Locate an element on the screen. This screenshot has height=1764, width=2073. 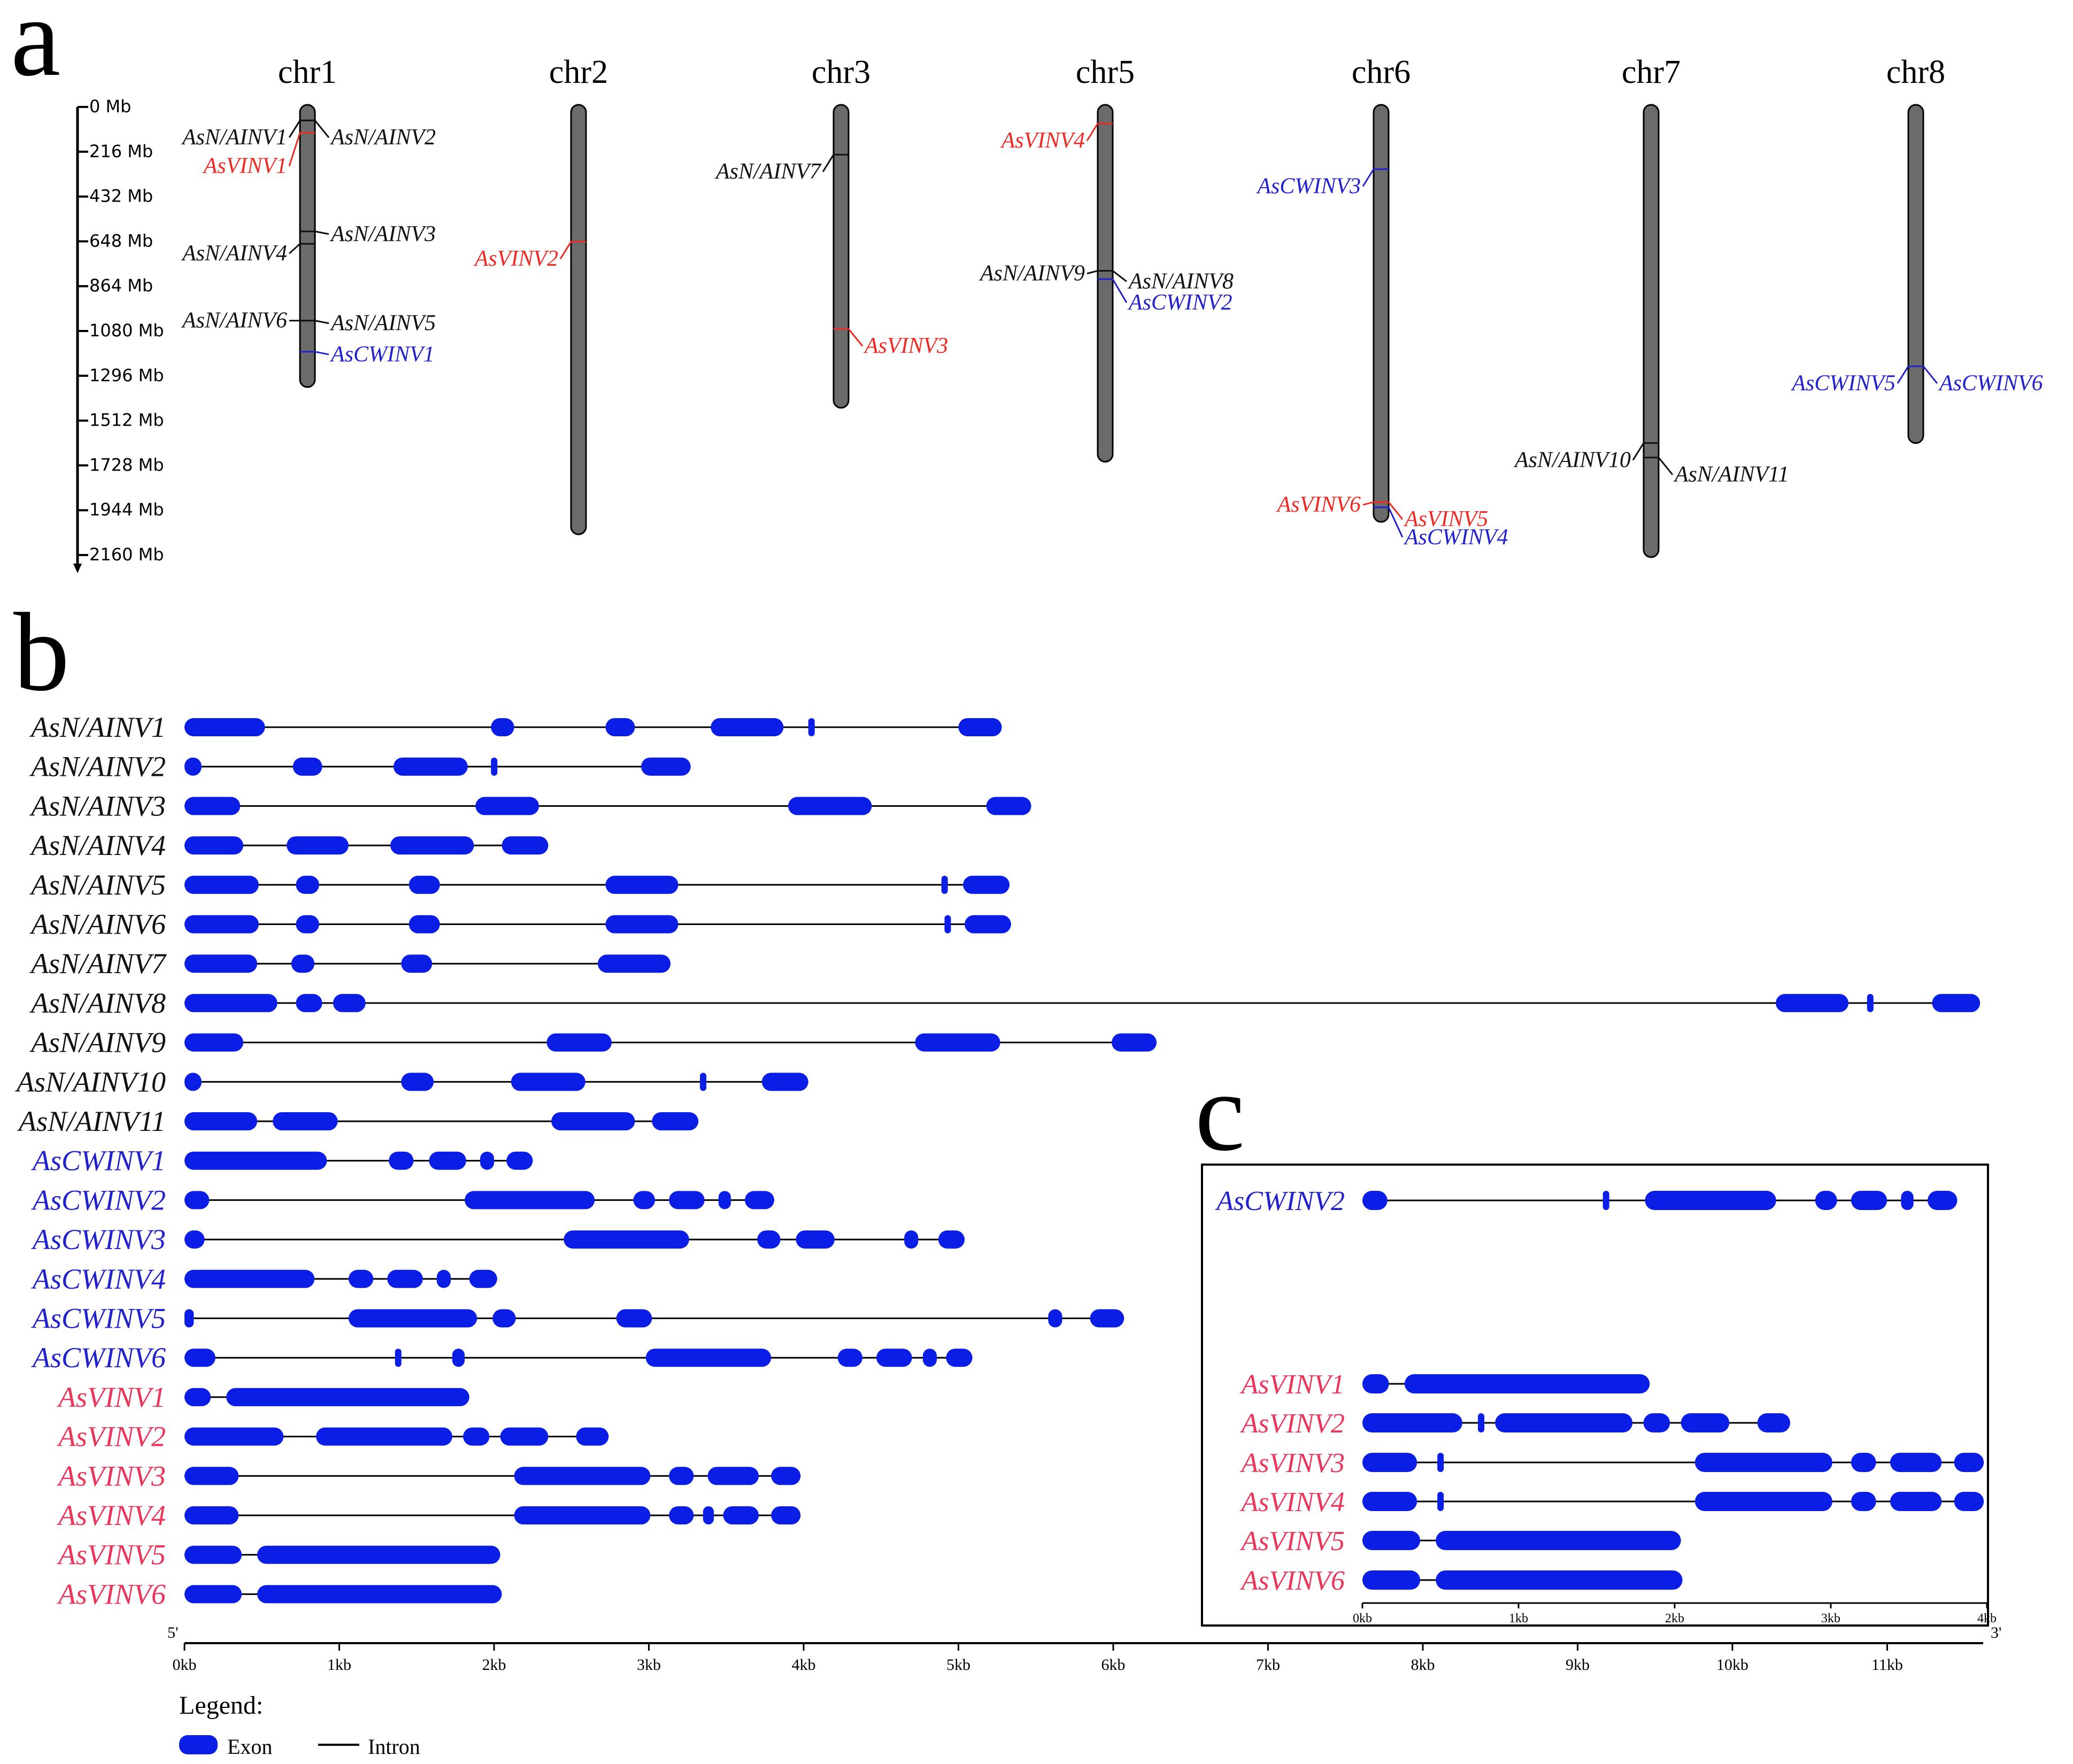
gene-name-asn-ainv6: AsN/AINV6 is located at coordinates (97, 925).